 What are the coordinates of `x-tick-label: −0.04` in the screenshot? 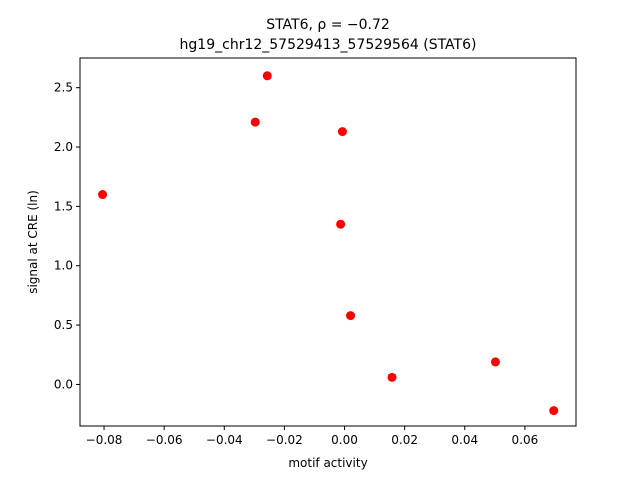 It's located at (224, 440).